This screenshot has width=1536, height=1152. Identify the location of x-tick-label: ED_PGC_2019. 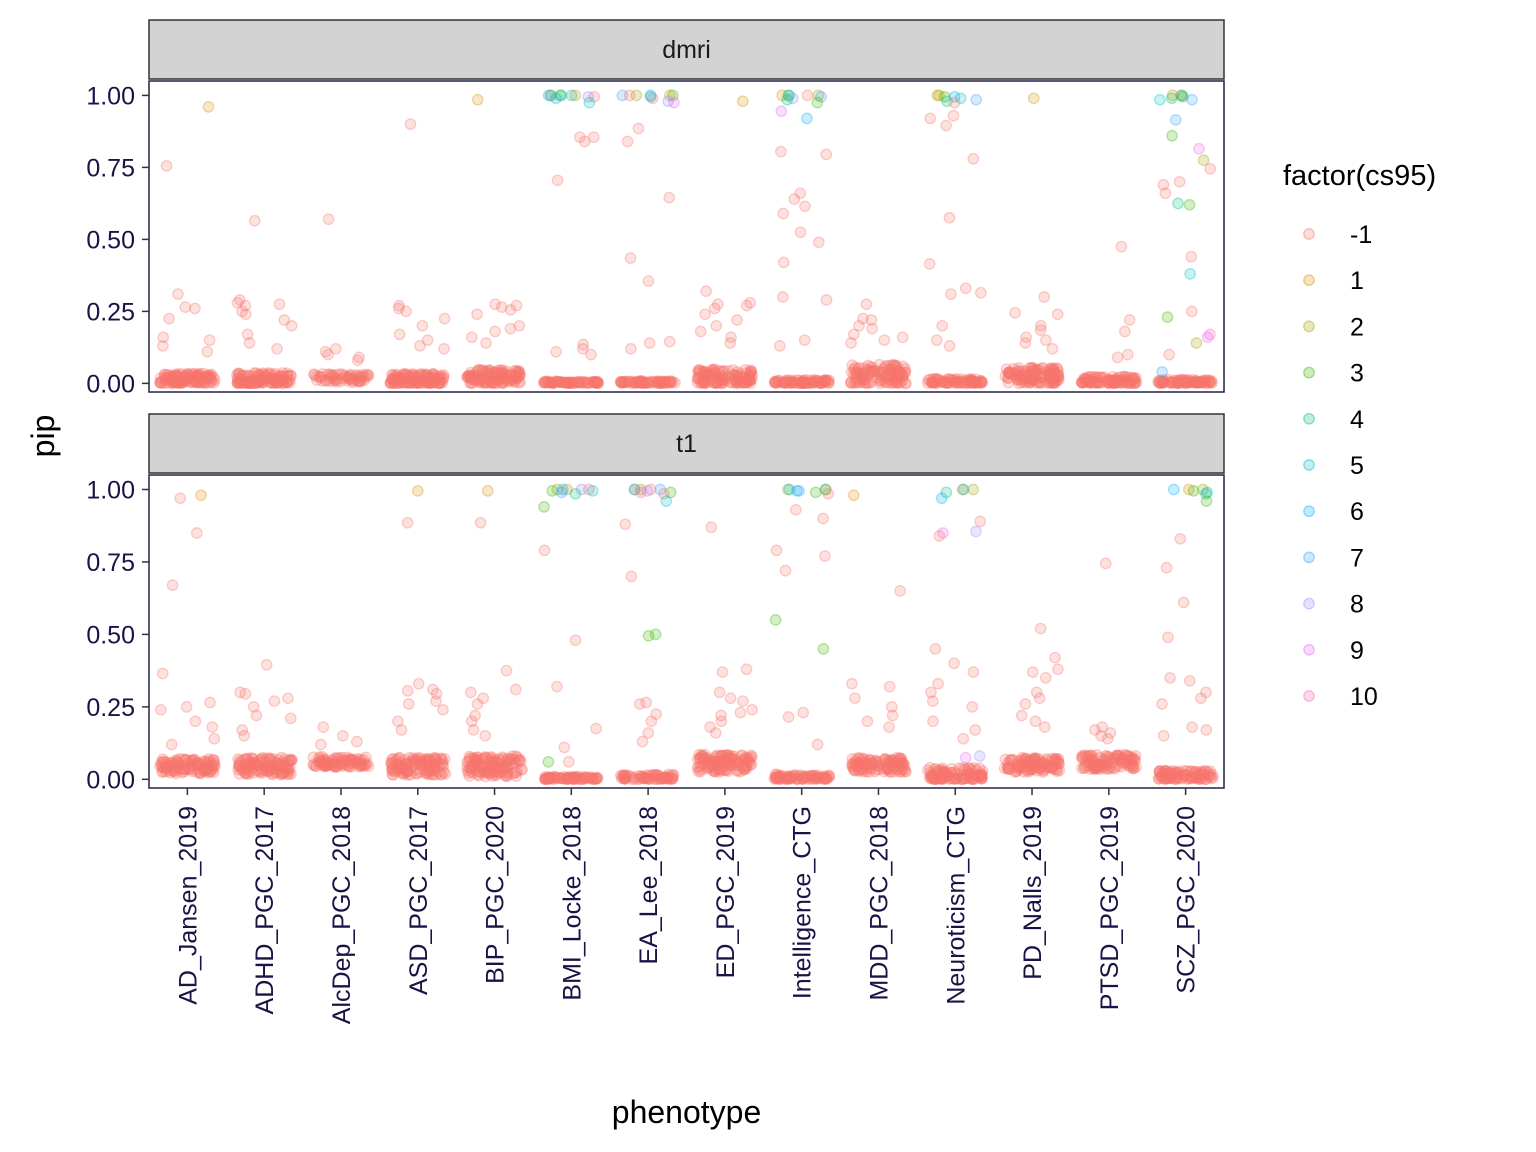
(726, 892).